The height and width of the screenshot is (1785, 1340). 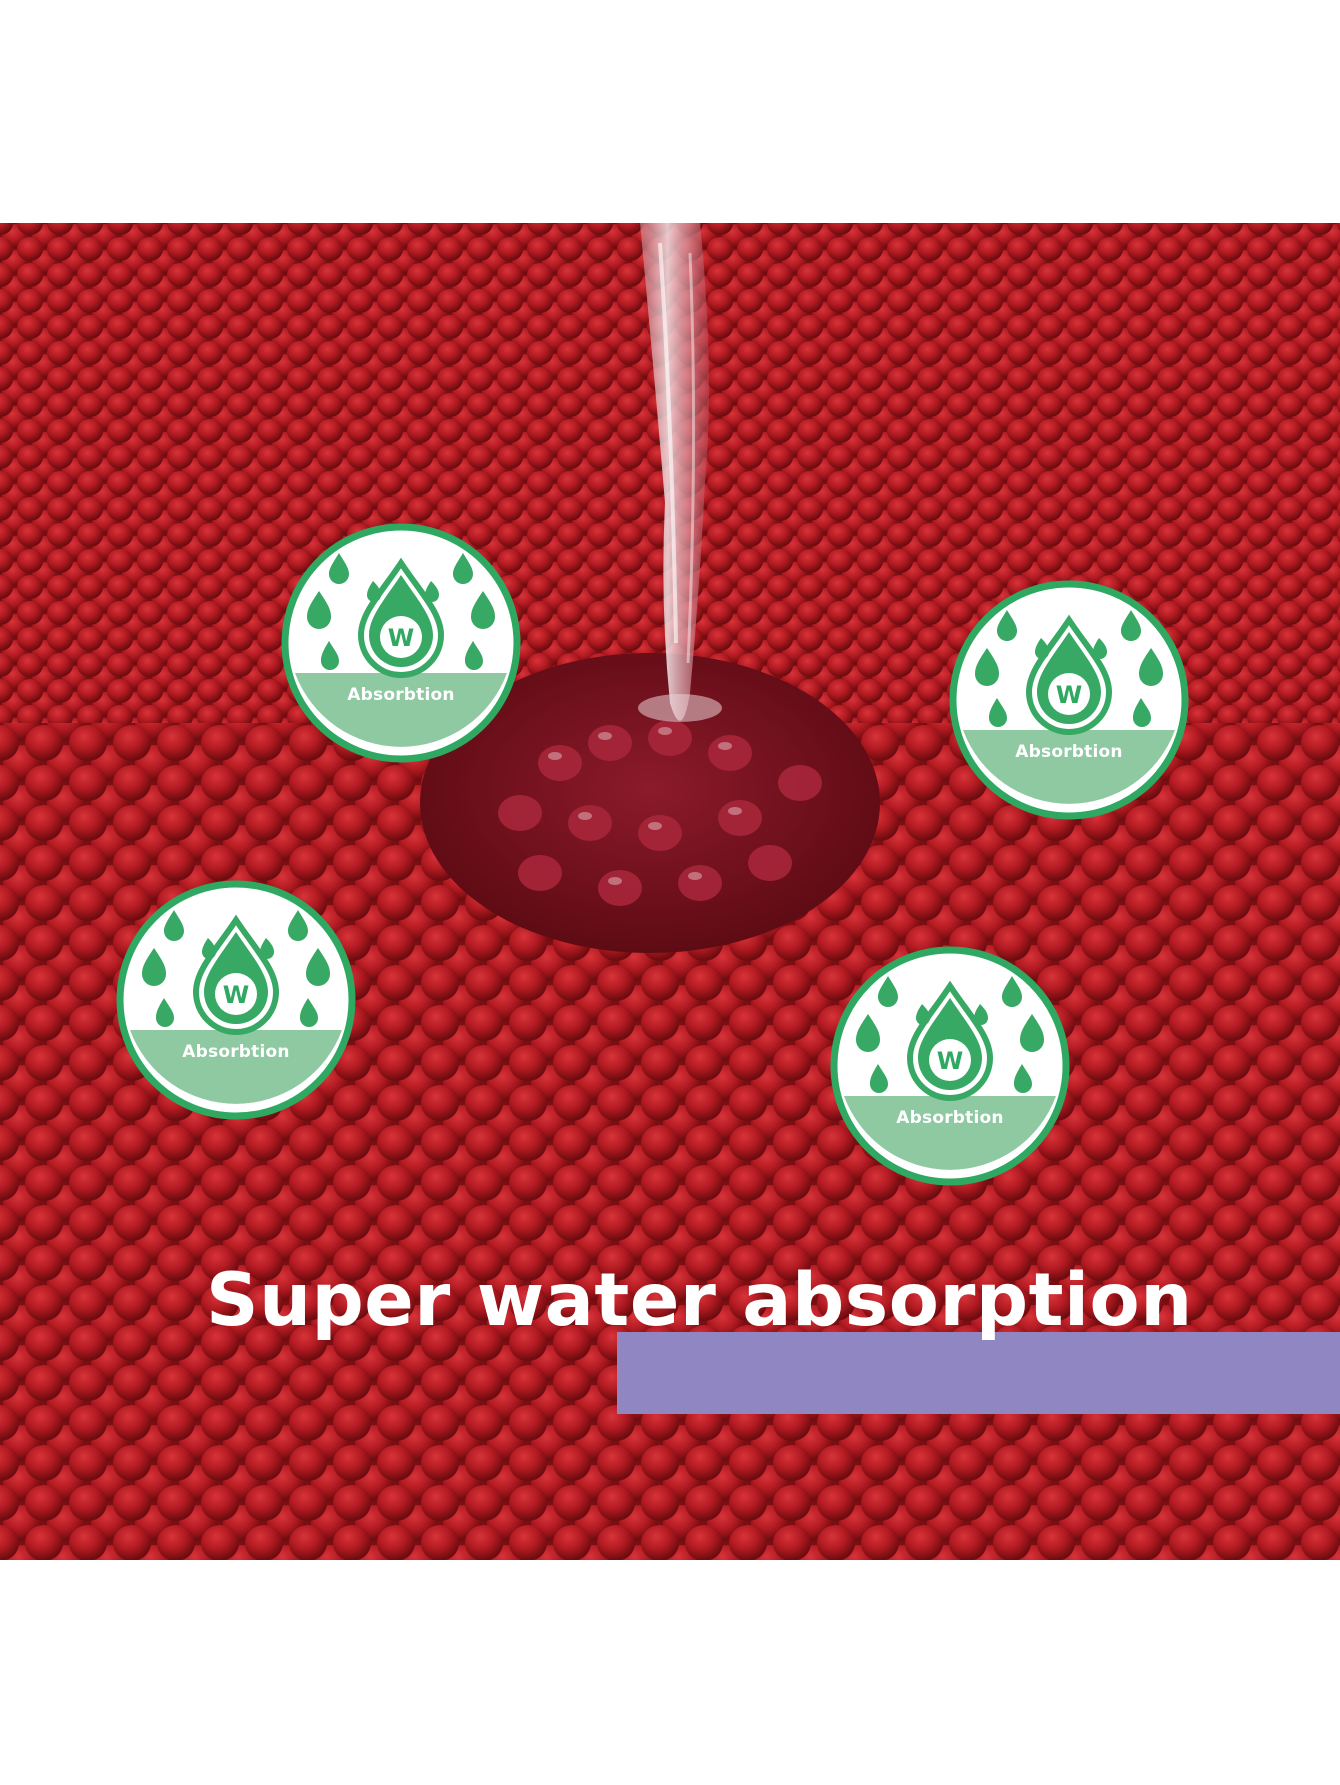 What do you see at coordinates (978, 1373) in the screenshot?
I see `headline-accent-band` at bounding box center [978, 1373].